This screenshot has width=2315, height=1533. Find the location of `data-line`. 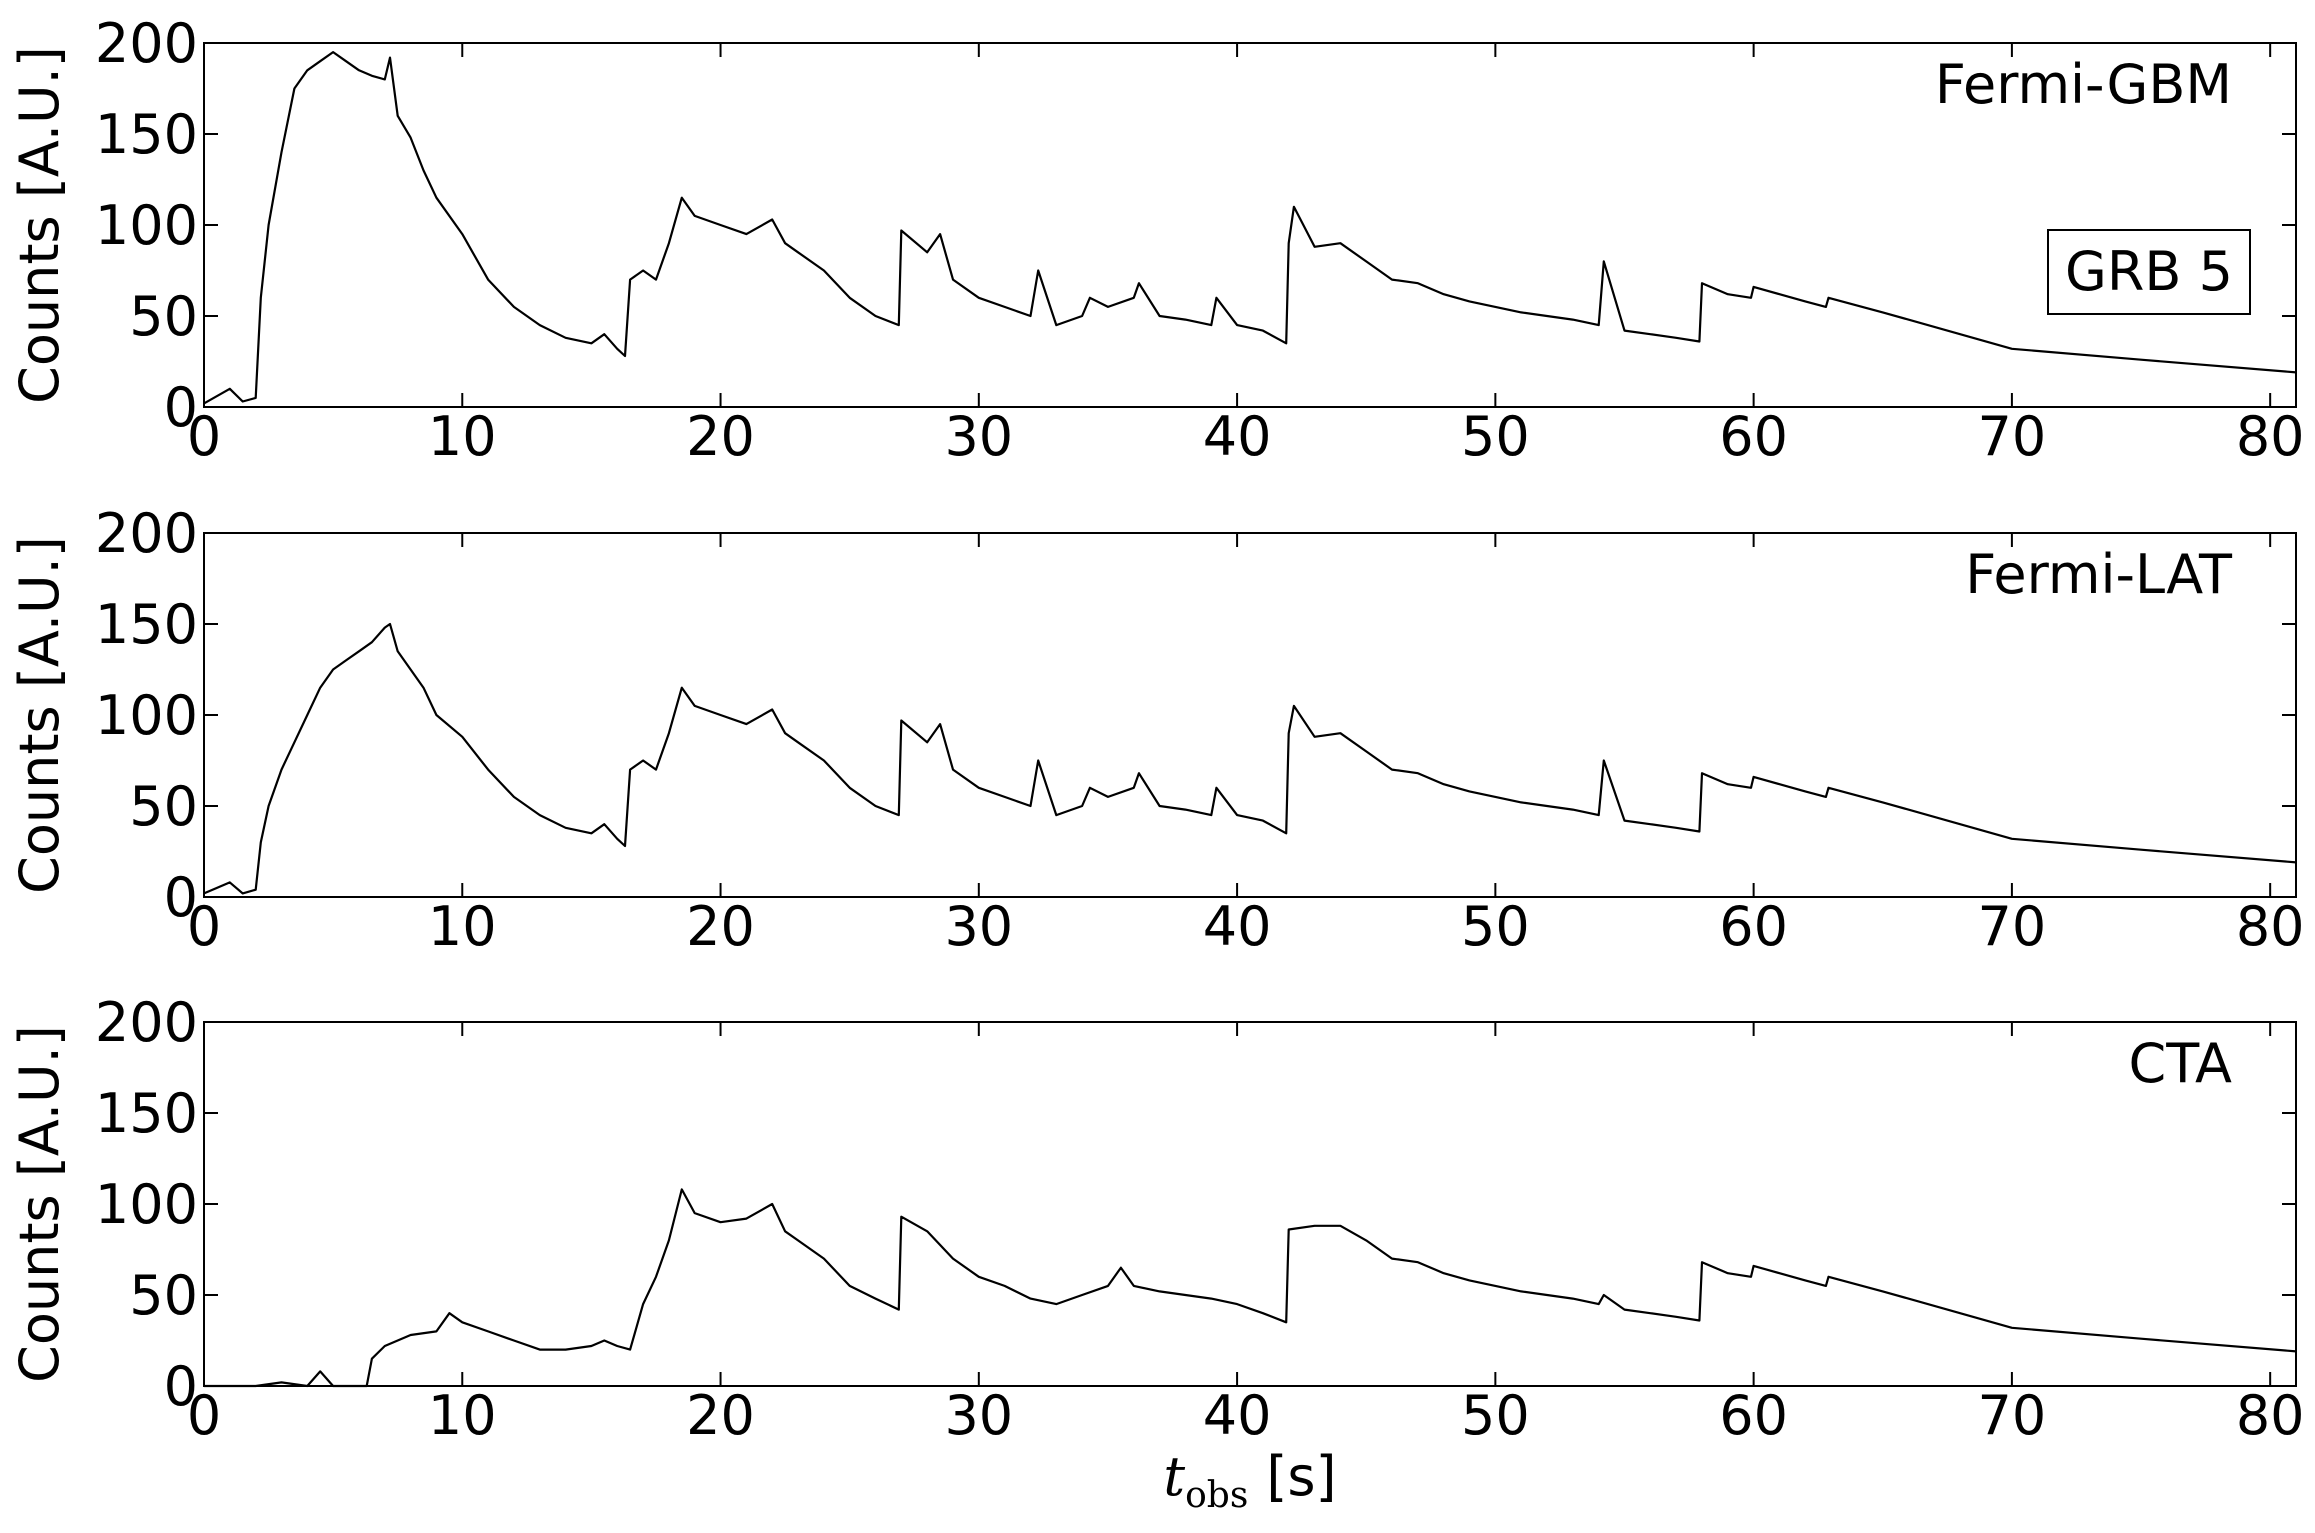

data-line is located at coordinates (1250, 1288).